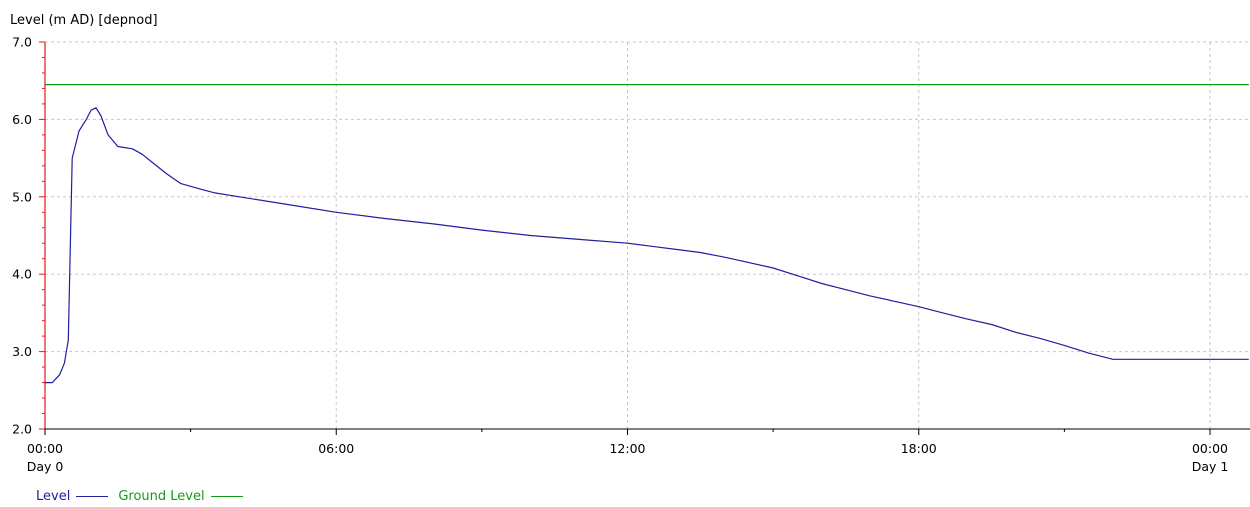 This screenshot has width=1250, height=507. I want to click on y-tick-label: 5.0, so click(22, 196).